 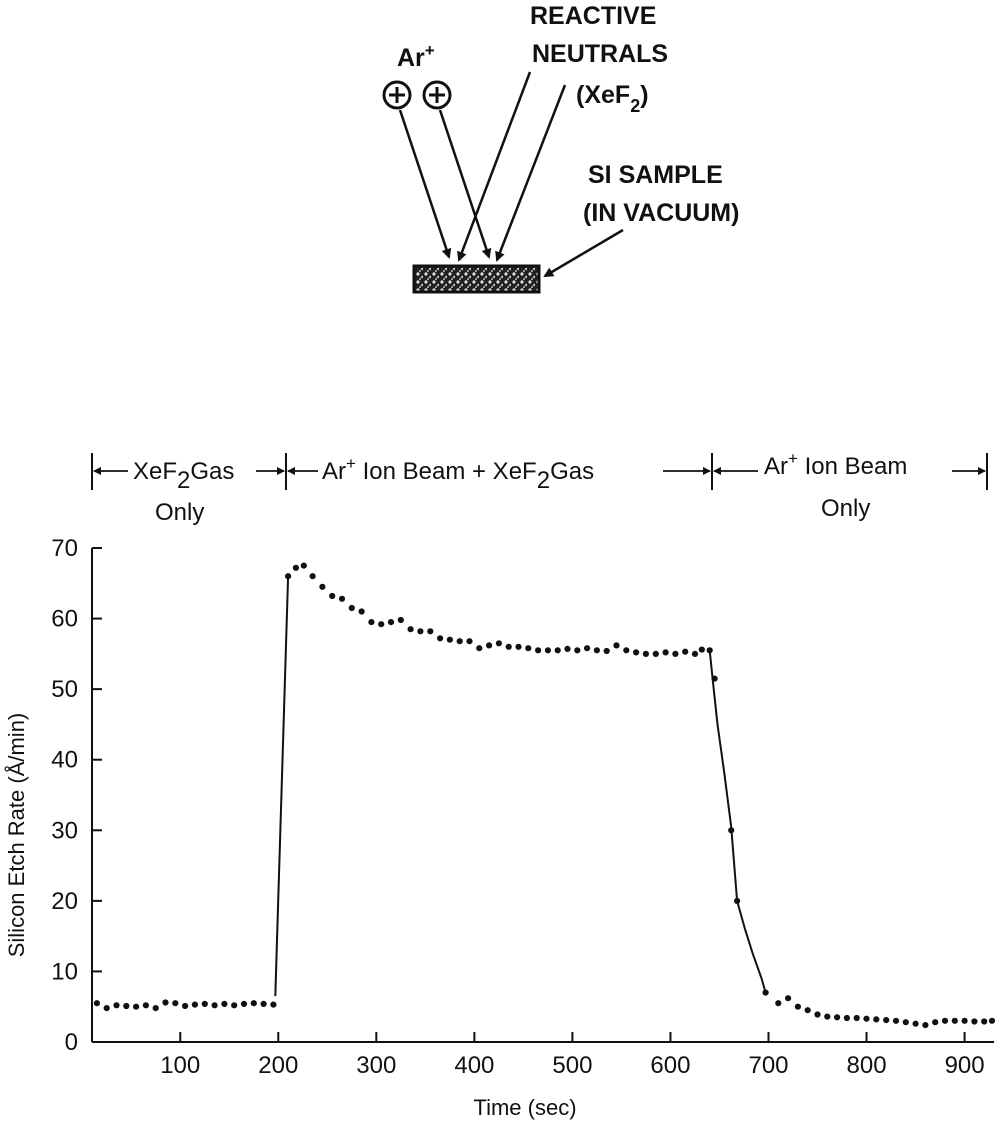 I want to click on neutrals-label-line2: NEUTRALS, so click(x=600, y=54).